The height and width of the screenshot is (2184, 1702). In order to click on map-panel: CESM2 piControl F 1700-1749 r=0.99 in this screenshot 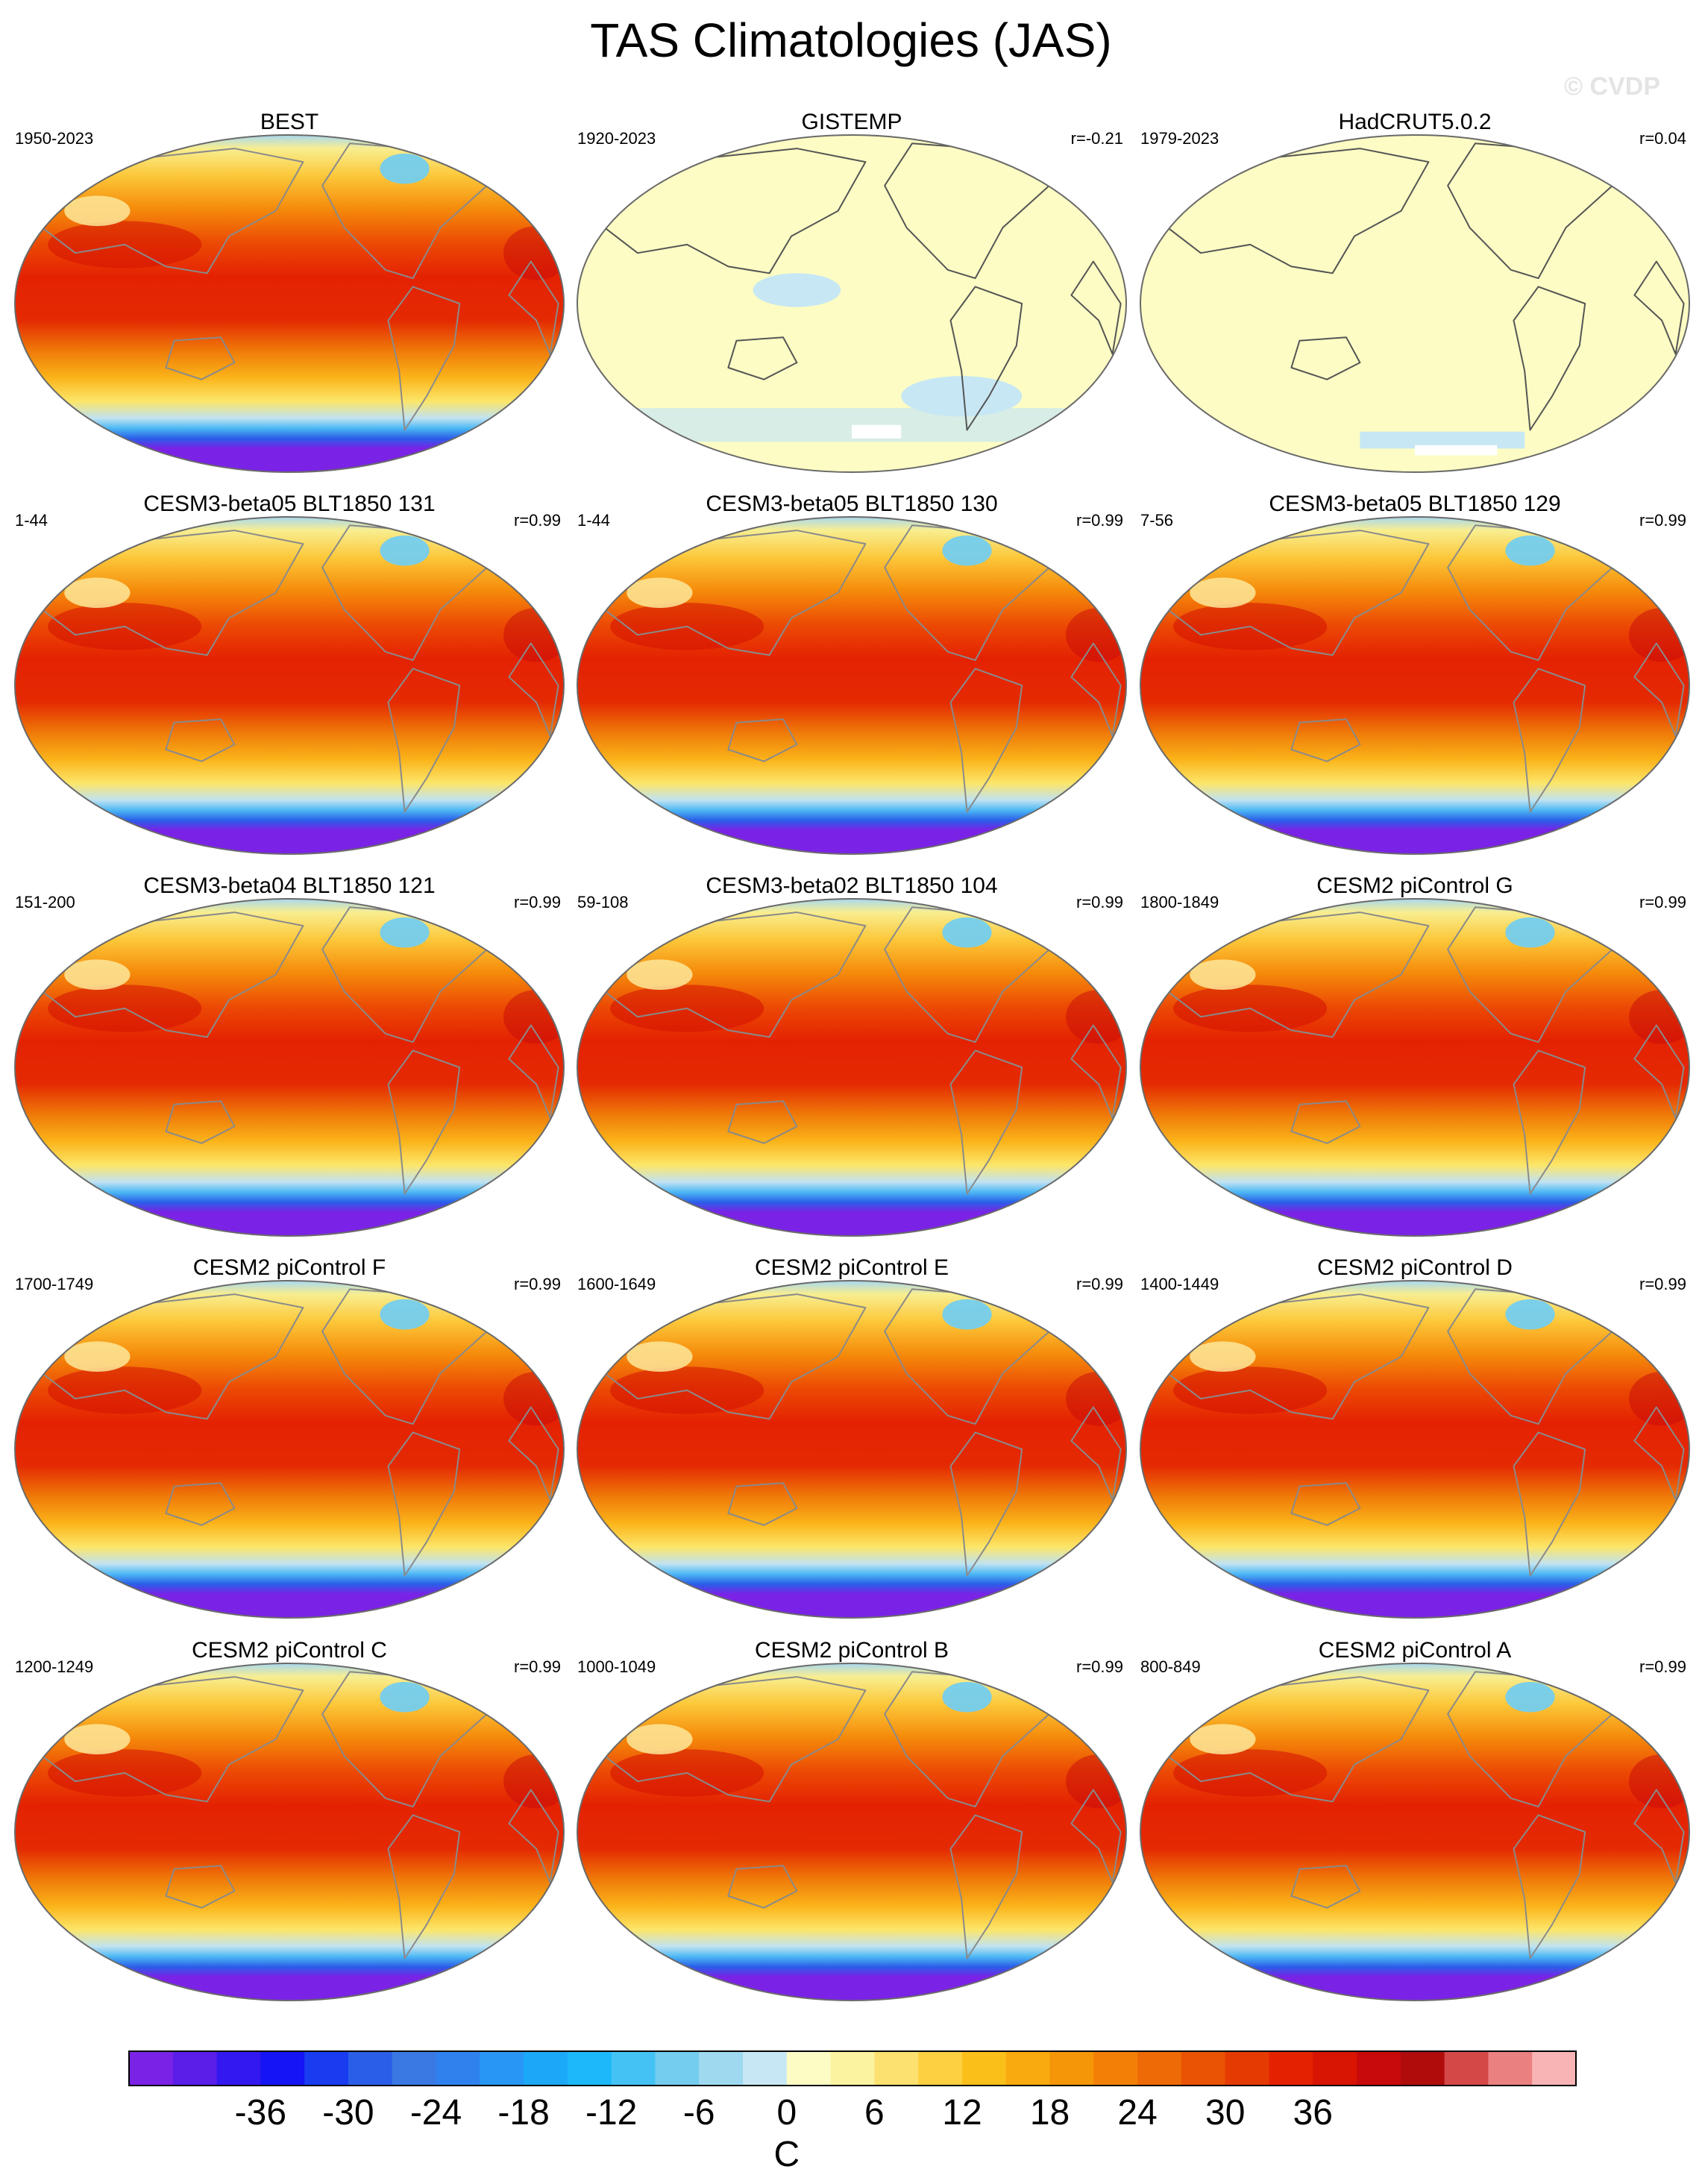, I will do `click(289, 1437)`.